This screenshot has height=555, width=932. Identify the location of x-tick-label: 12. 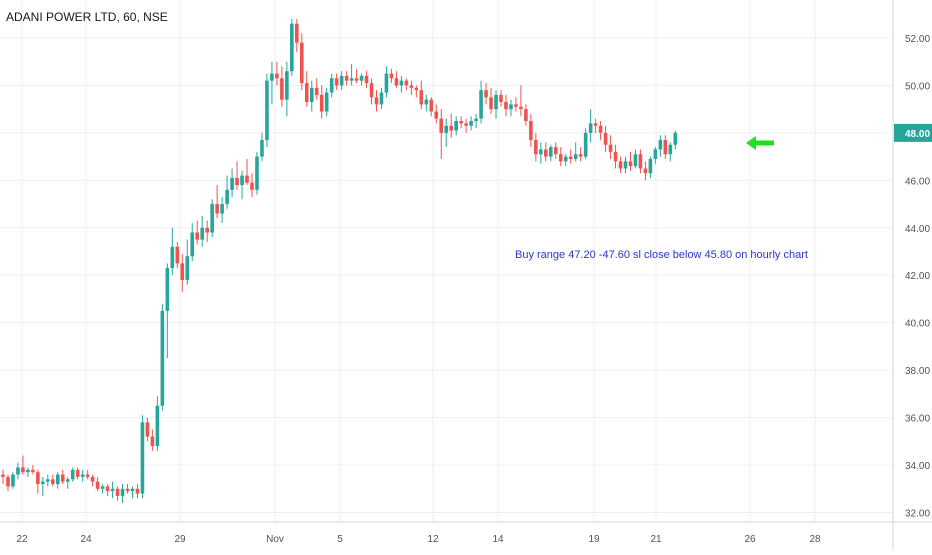
(433, 539).